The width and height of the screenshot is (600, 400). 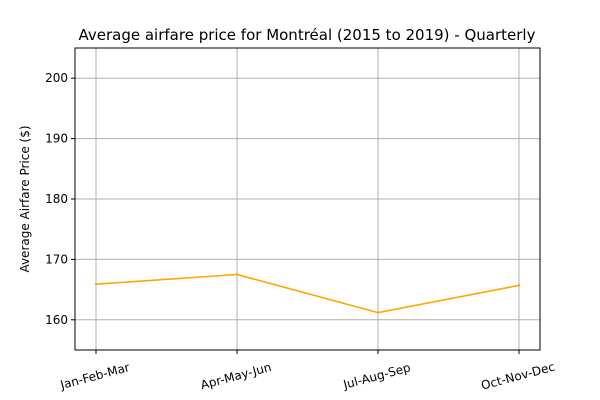 What do you see at coordinates (236, 376) in the screenshot?
I see `x-tick-label: Apr-May-Jun` at bounding box center [236, 376].